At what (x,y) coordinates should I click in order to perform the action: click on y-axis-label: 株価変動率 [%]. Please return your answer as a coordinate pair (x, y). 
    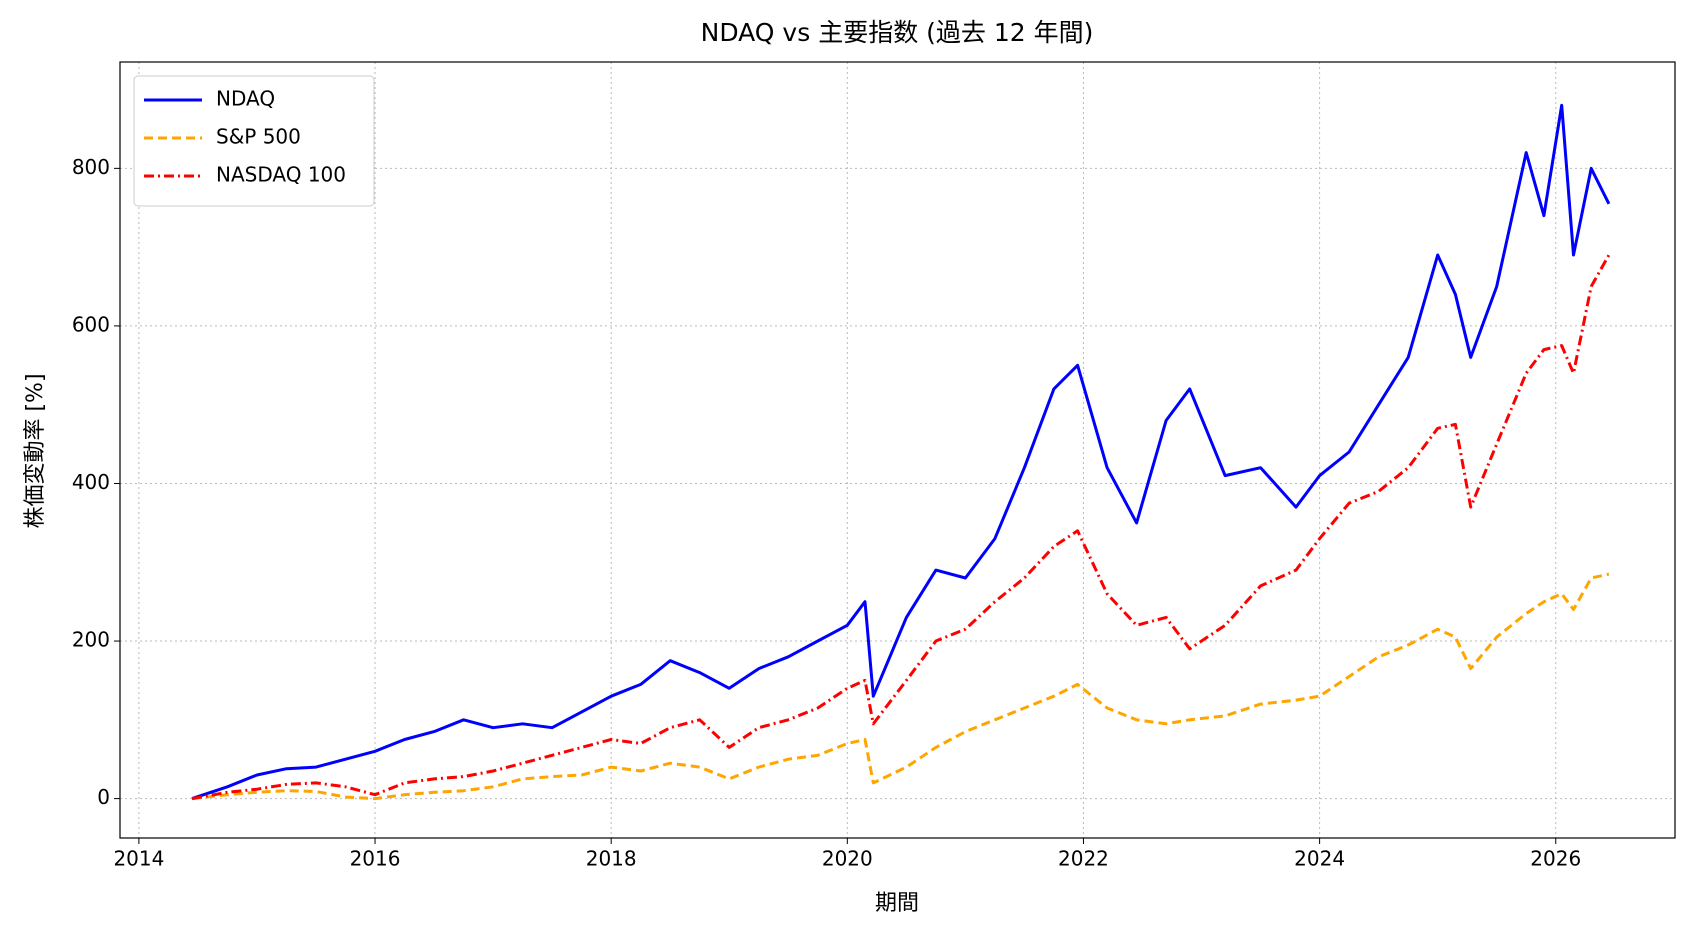
    Looking at the image, I should click on (35, 450).